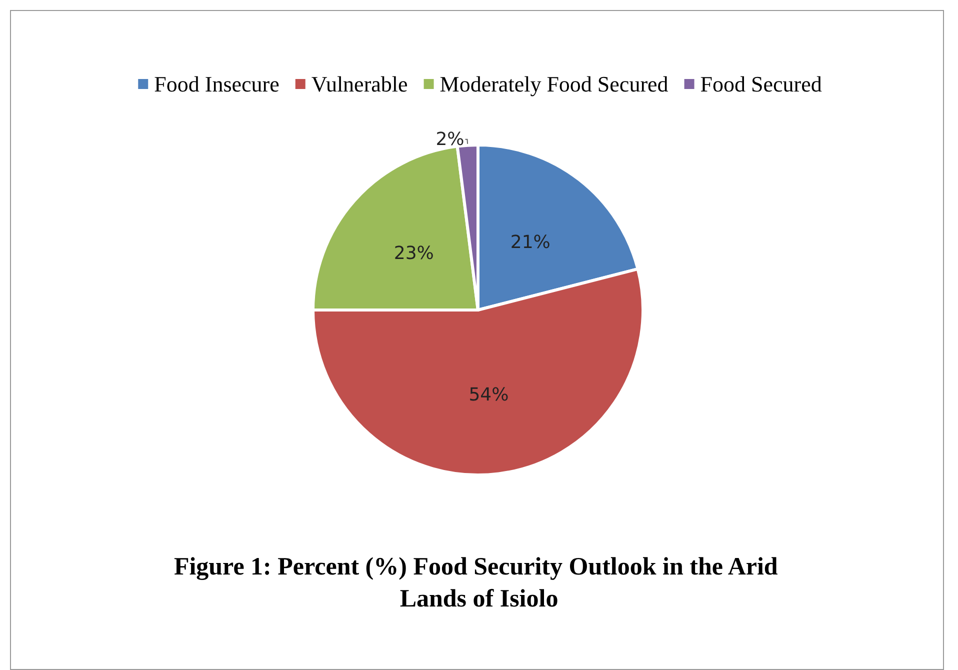 This screenshot has height=670, width=958. What do you see at coordinates (554, 84) in the screenshot?
I see `legend-label: Moderately Food Secured` at bounding box center [554, 84].